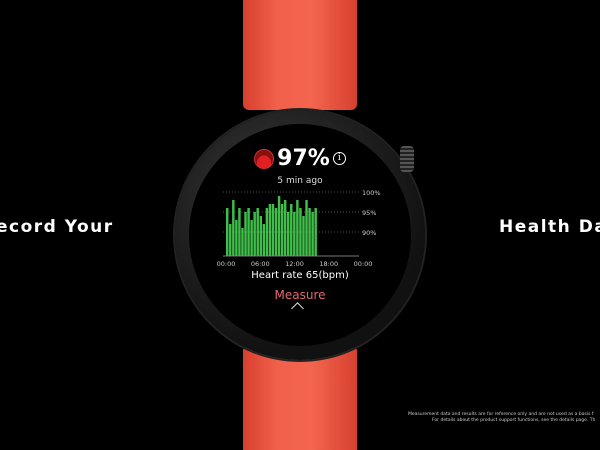 The height and width of the screenshot is (450, 600). What do you see at coordinates (369, 233) in the screenshot?
I see `y-tick-label: 90%` at bounding box center [369, 233].